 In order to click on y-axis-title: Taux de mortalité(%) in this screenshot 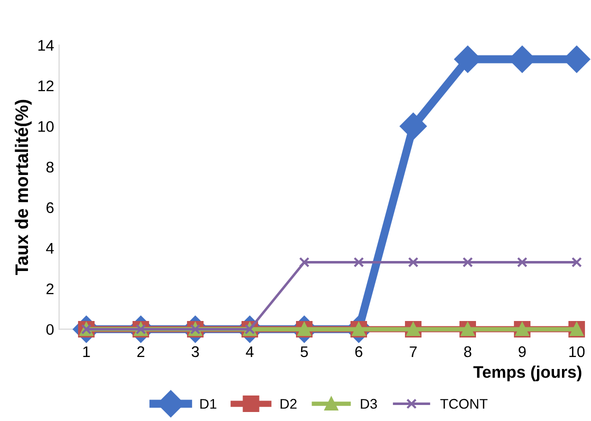, I will do `click(23, 188)`.